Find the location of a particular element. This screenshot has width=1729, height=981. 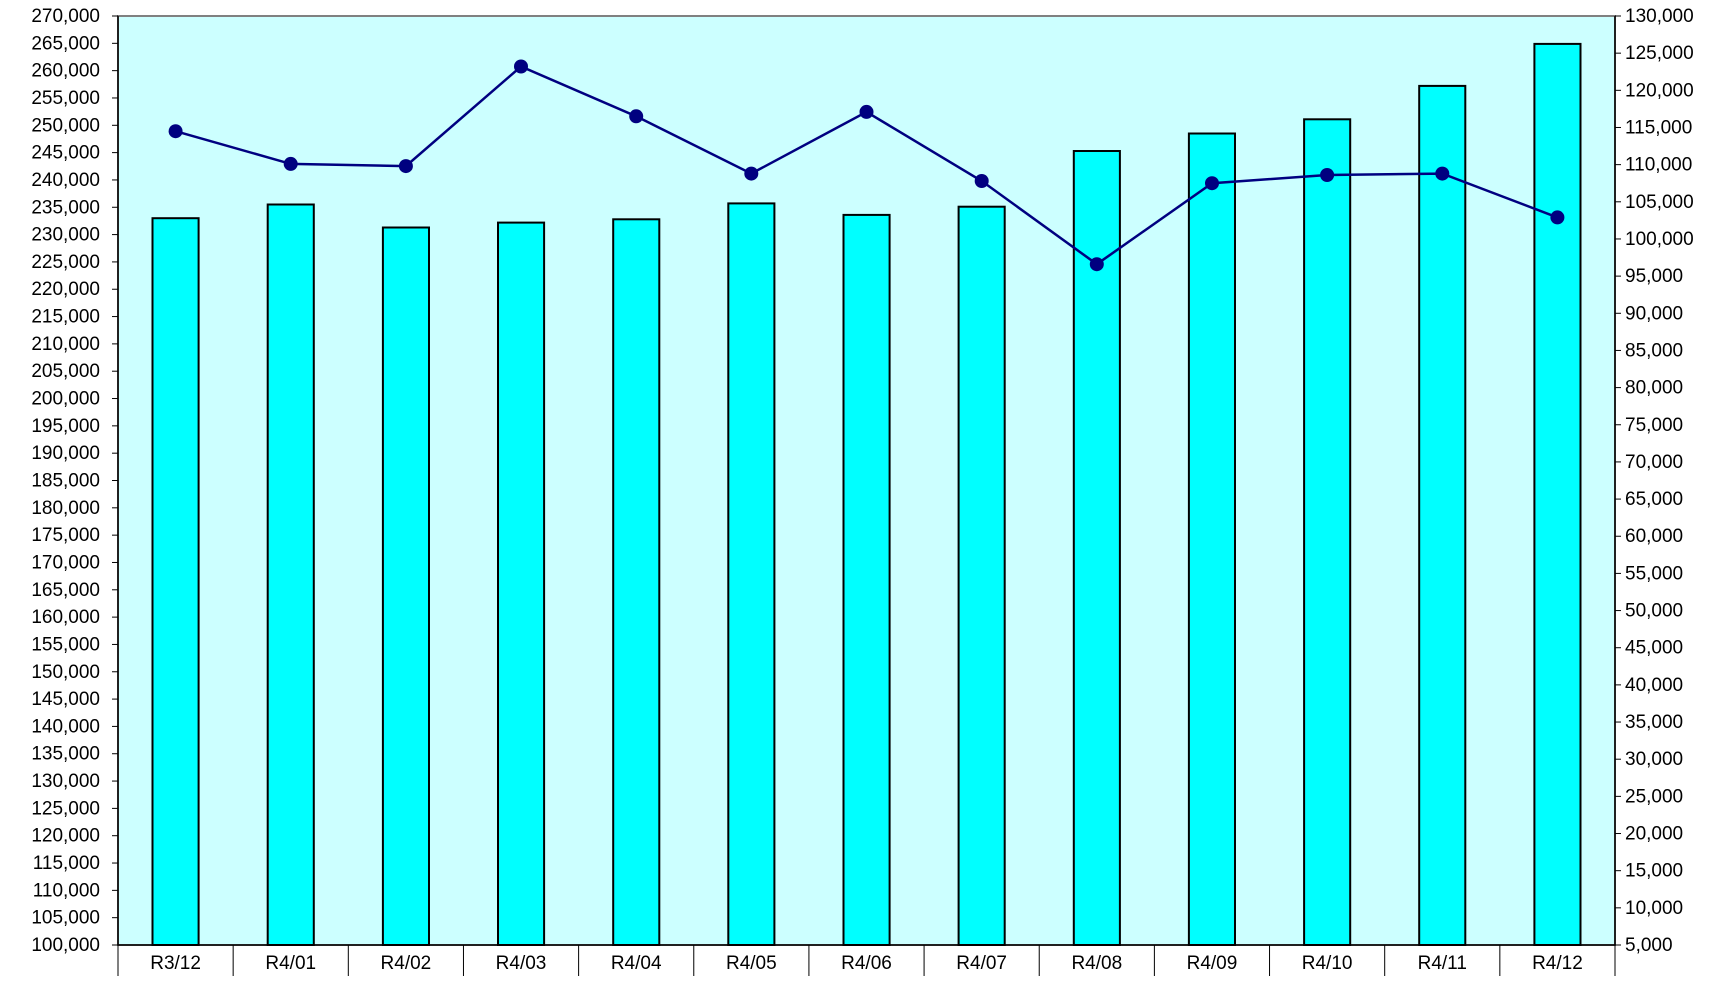

left-tick-label: 220,000 is located at coordinates (65, 289).